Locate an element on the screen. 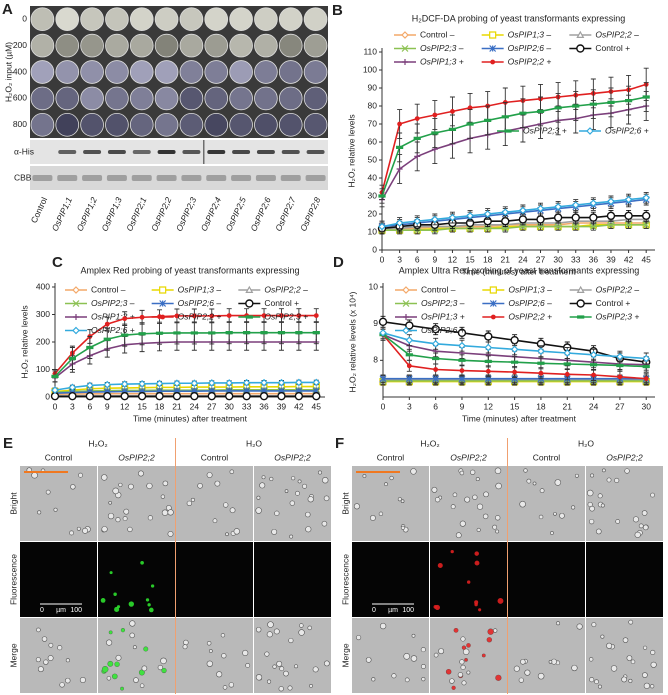 The image size is (668, 695). x-tick-label: 18 is located at coordinates (160, 406).